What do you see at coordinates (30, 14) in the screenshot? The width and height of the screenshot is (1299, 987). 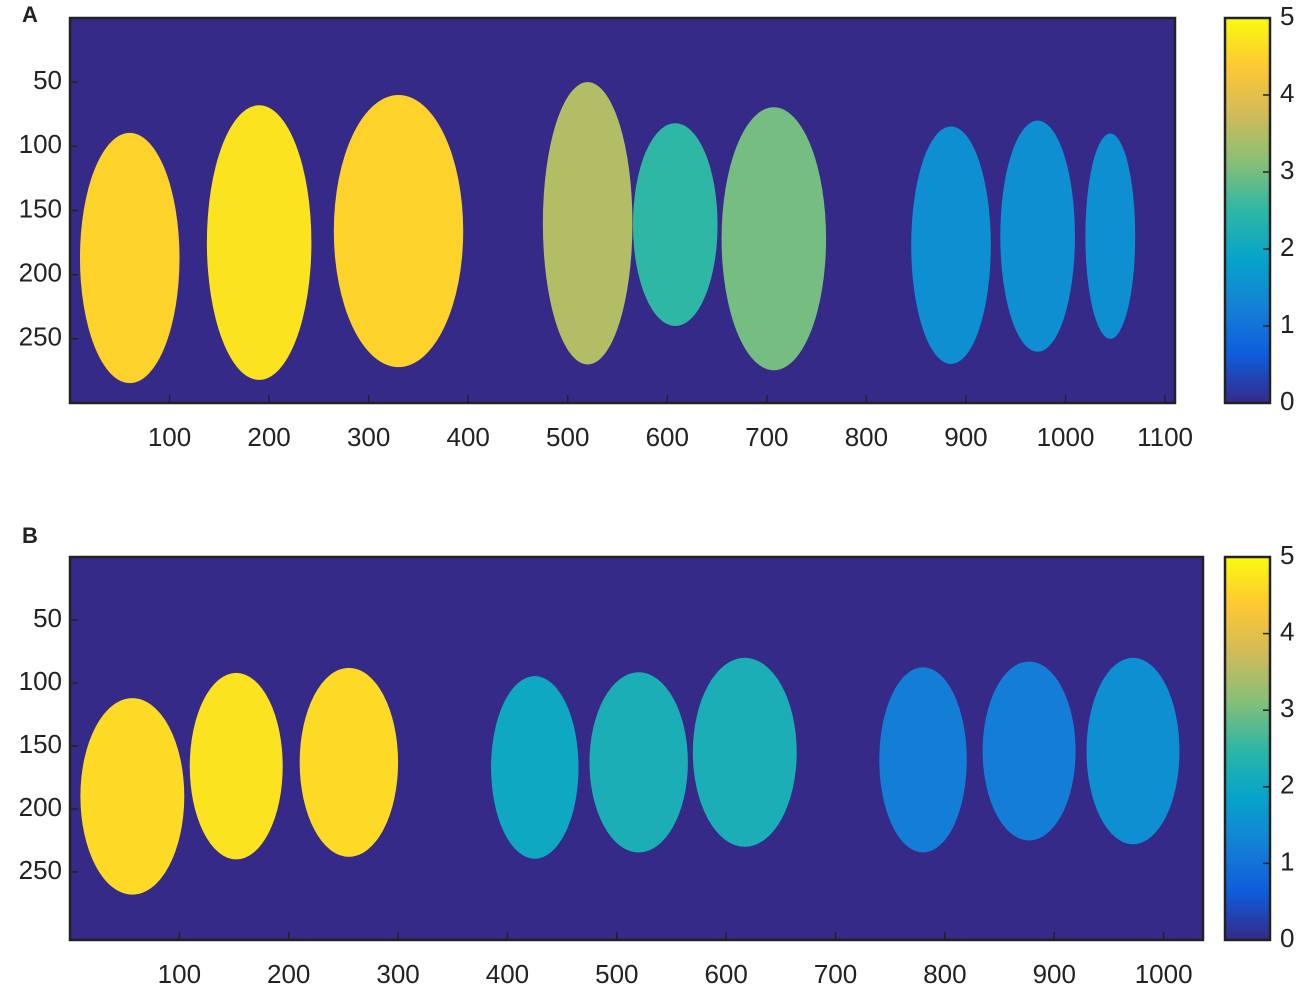 I see `panel-label: A` at bounding box center [30, 14].